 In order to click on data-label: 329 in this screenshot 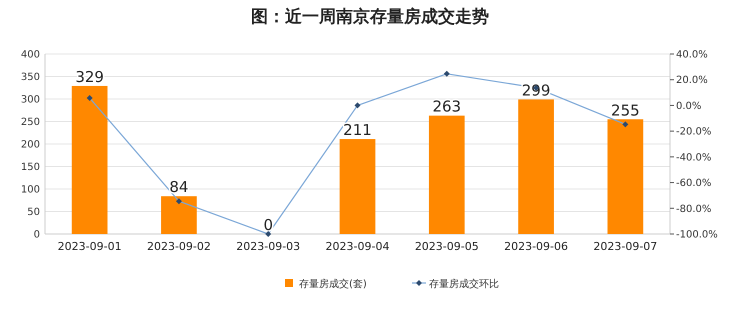, I will do `click(89, 77)`.